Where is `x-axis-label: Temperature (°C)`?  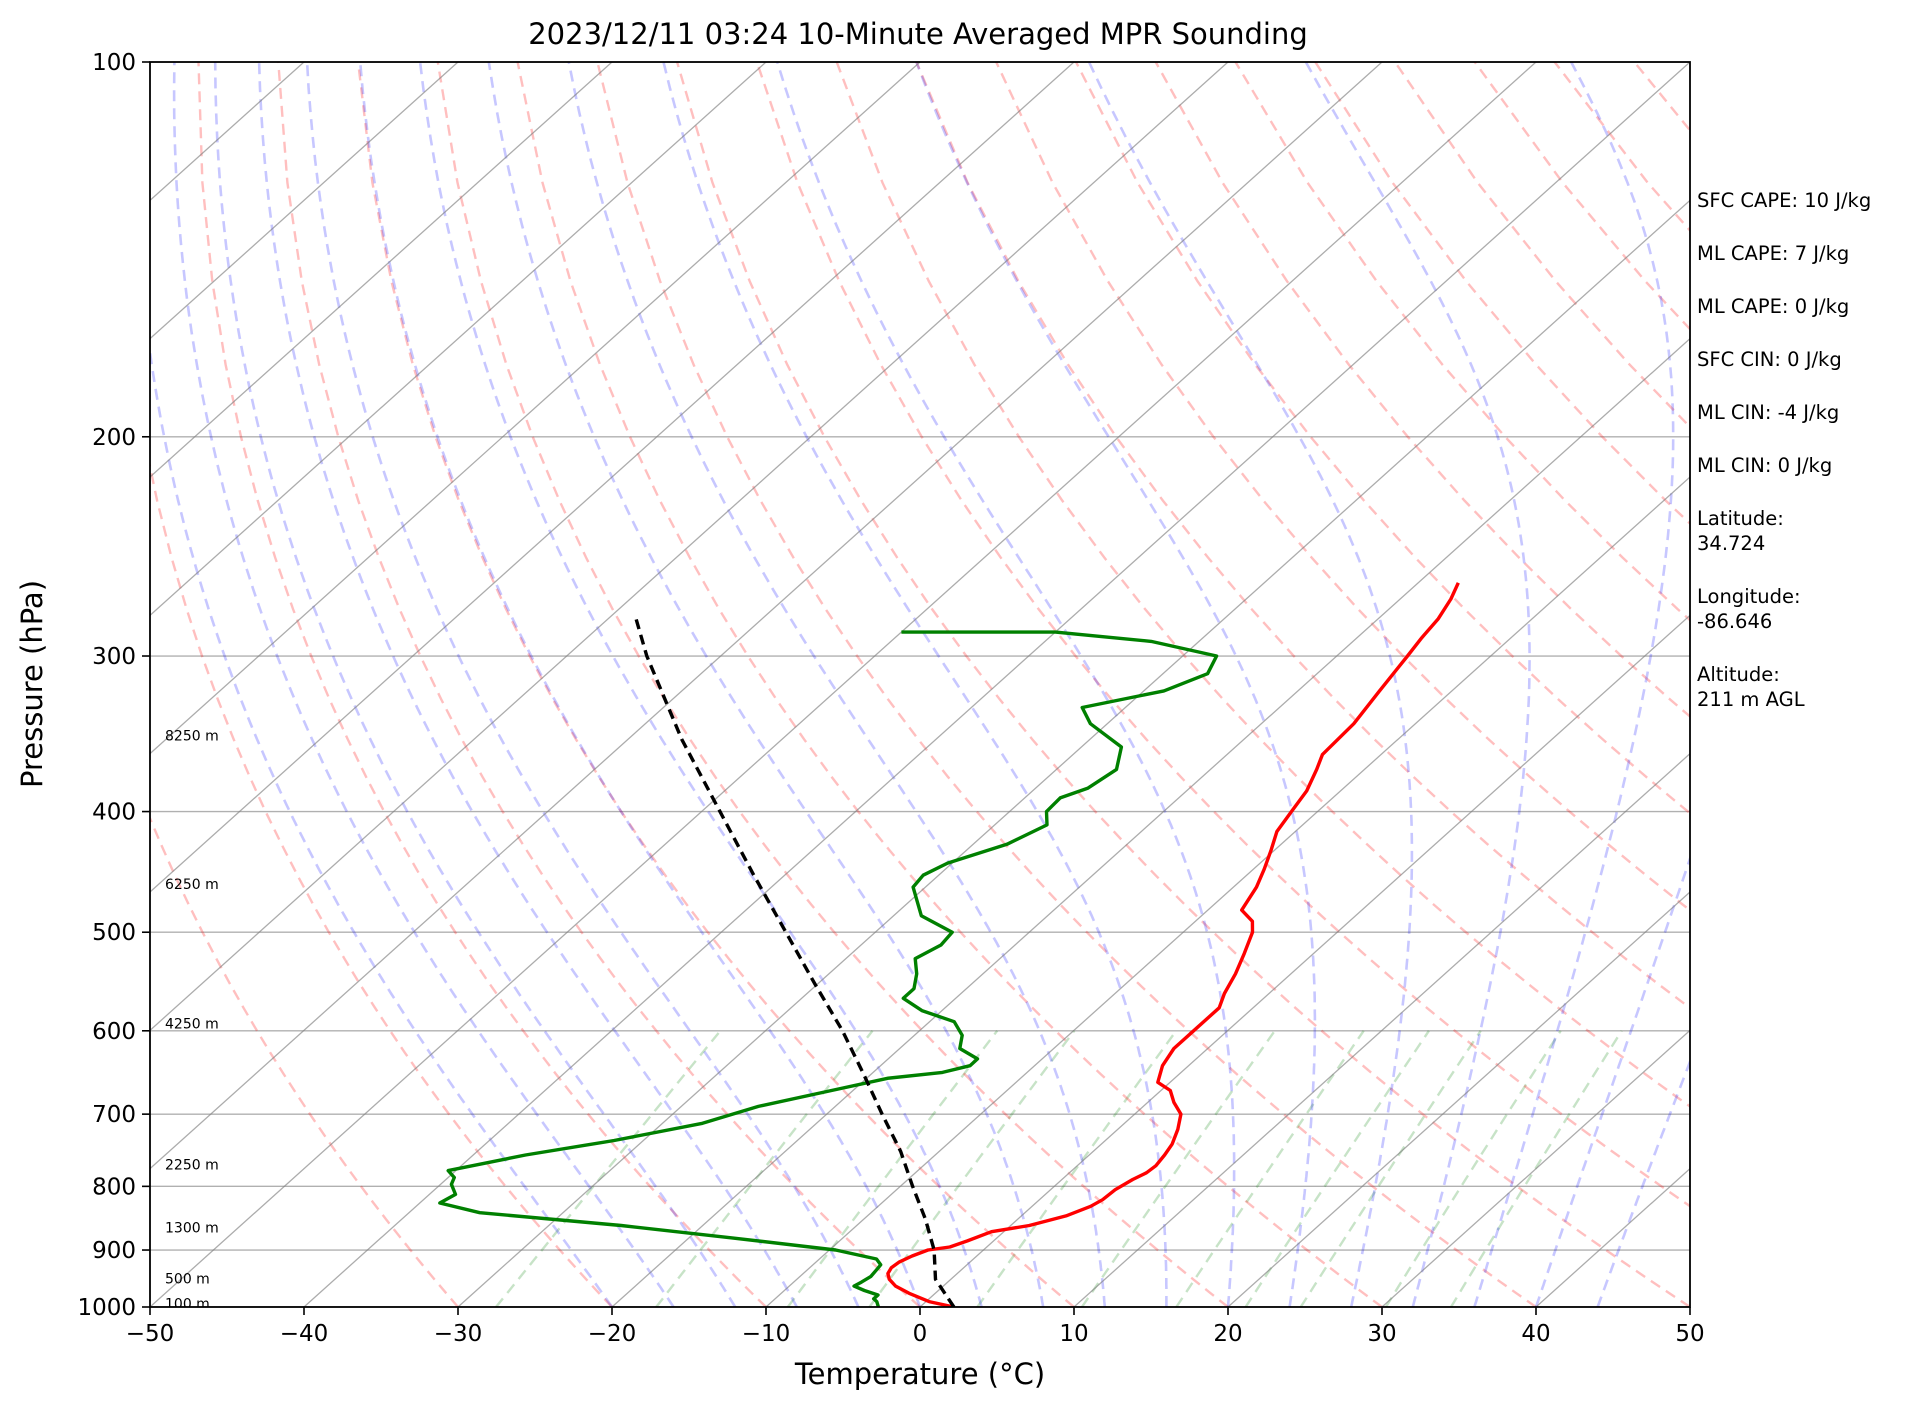
x-axis-label: Temperature (°C) is located at coordinates (919, 1374).